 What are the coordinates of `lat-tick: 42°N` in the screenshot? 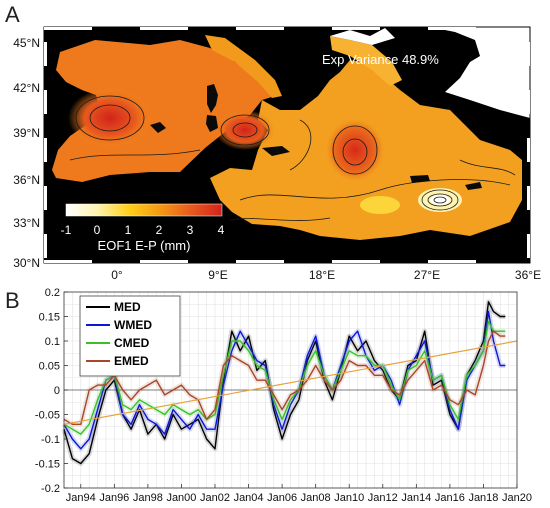 It's located at (26, 88).